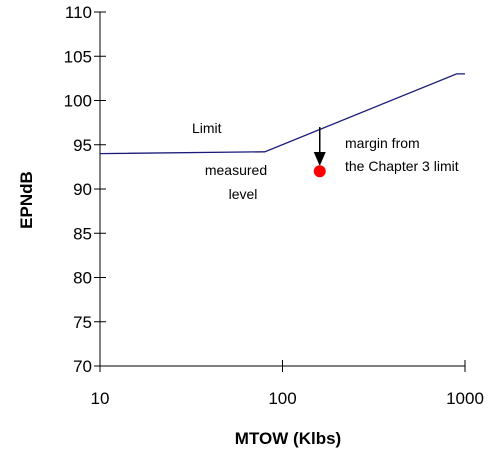  I want to click on y-tick-label: 85, so click(82, 233).